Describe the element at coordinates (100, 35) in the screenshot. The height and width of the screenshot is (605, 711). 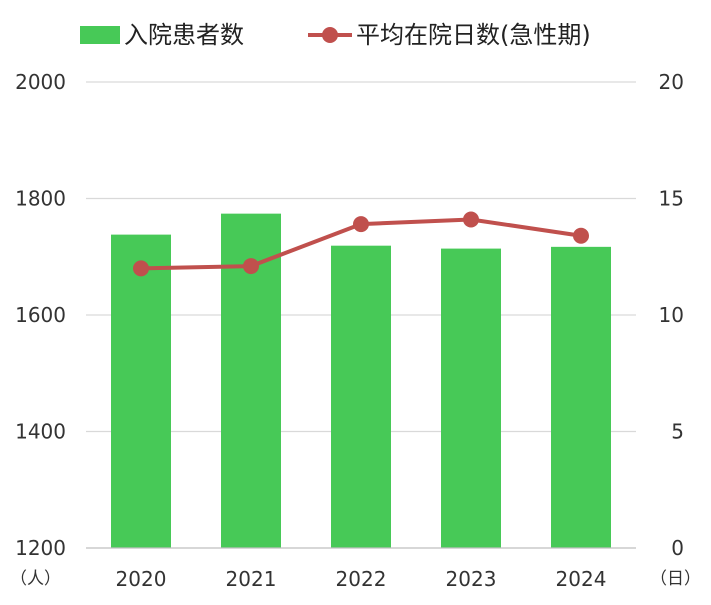
I see `legend-swatch-patients` at that location.